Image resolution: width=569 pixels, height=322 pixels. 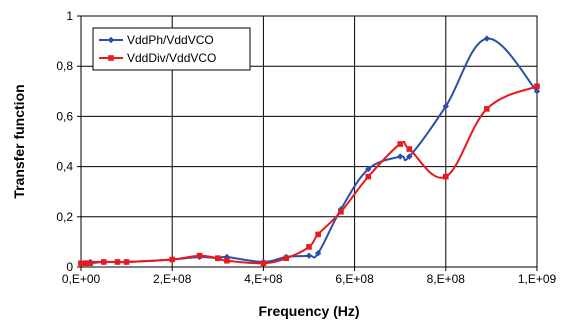 What do you see at coordinates (172, 279) in the screenshot?
I see `x-tick-label: 2,E+08` at bounding box center [172, 279].